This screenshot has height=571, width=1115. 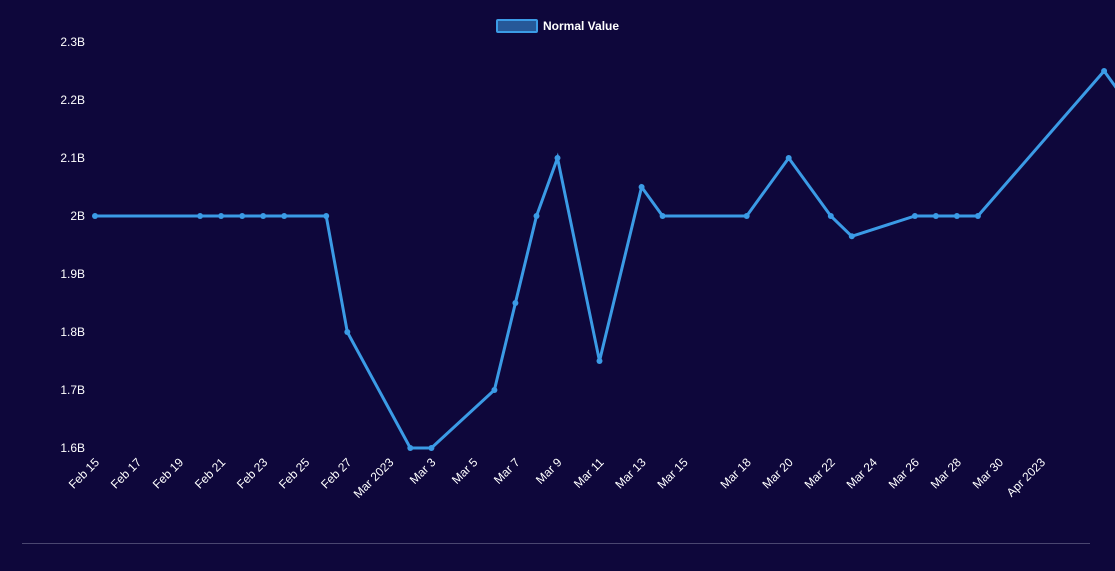 I want to click on legend-label: Normal Value, so click(x=581, y=26).